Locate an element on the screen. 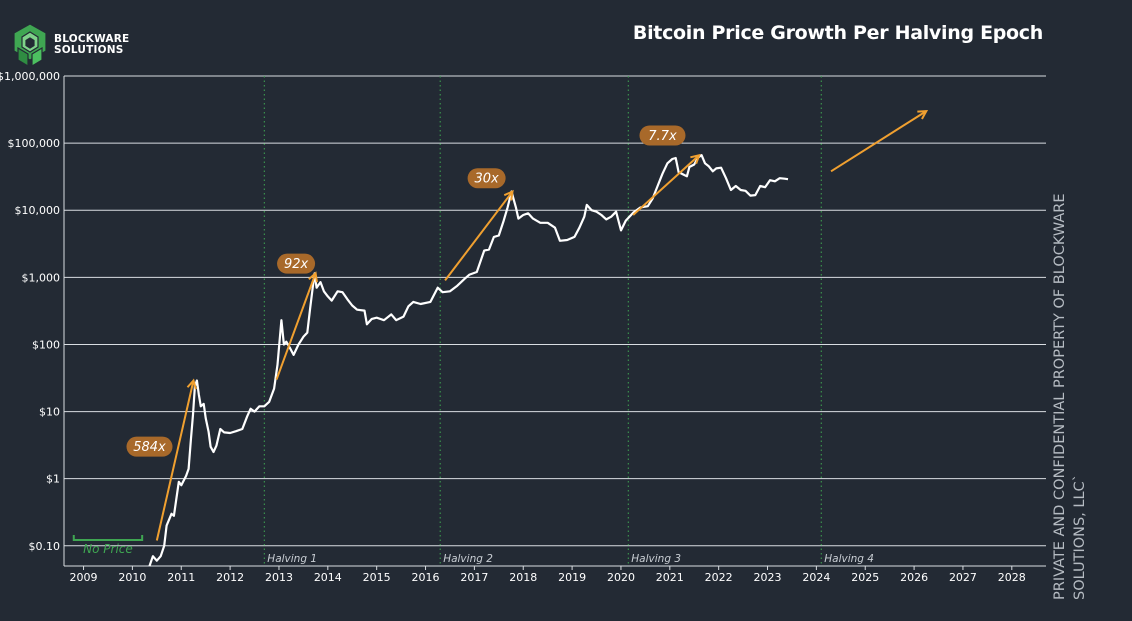 This screenshot has height=621, width=1132. growth-badge-label: 7.7x is located at coordinates (662, 136).